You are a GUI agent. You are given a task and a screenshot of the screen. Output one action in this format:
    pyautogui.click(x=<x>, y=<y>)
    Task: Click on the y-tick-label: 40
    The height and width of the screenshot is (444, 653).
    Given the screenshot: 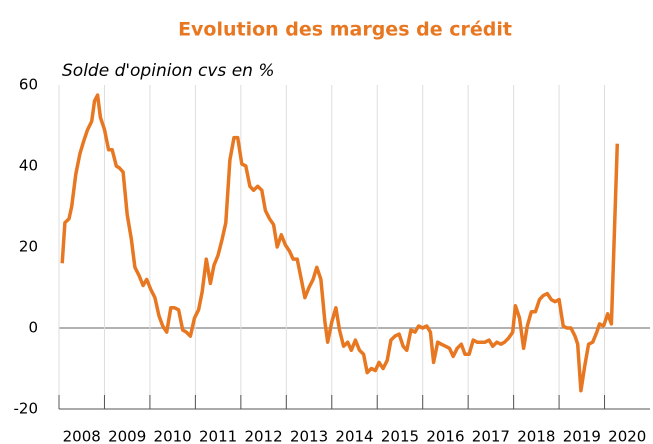 What is the action you would take?
    pyautogui.click(x=28, y=166)
    